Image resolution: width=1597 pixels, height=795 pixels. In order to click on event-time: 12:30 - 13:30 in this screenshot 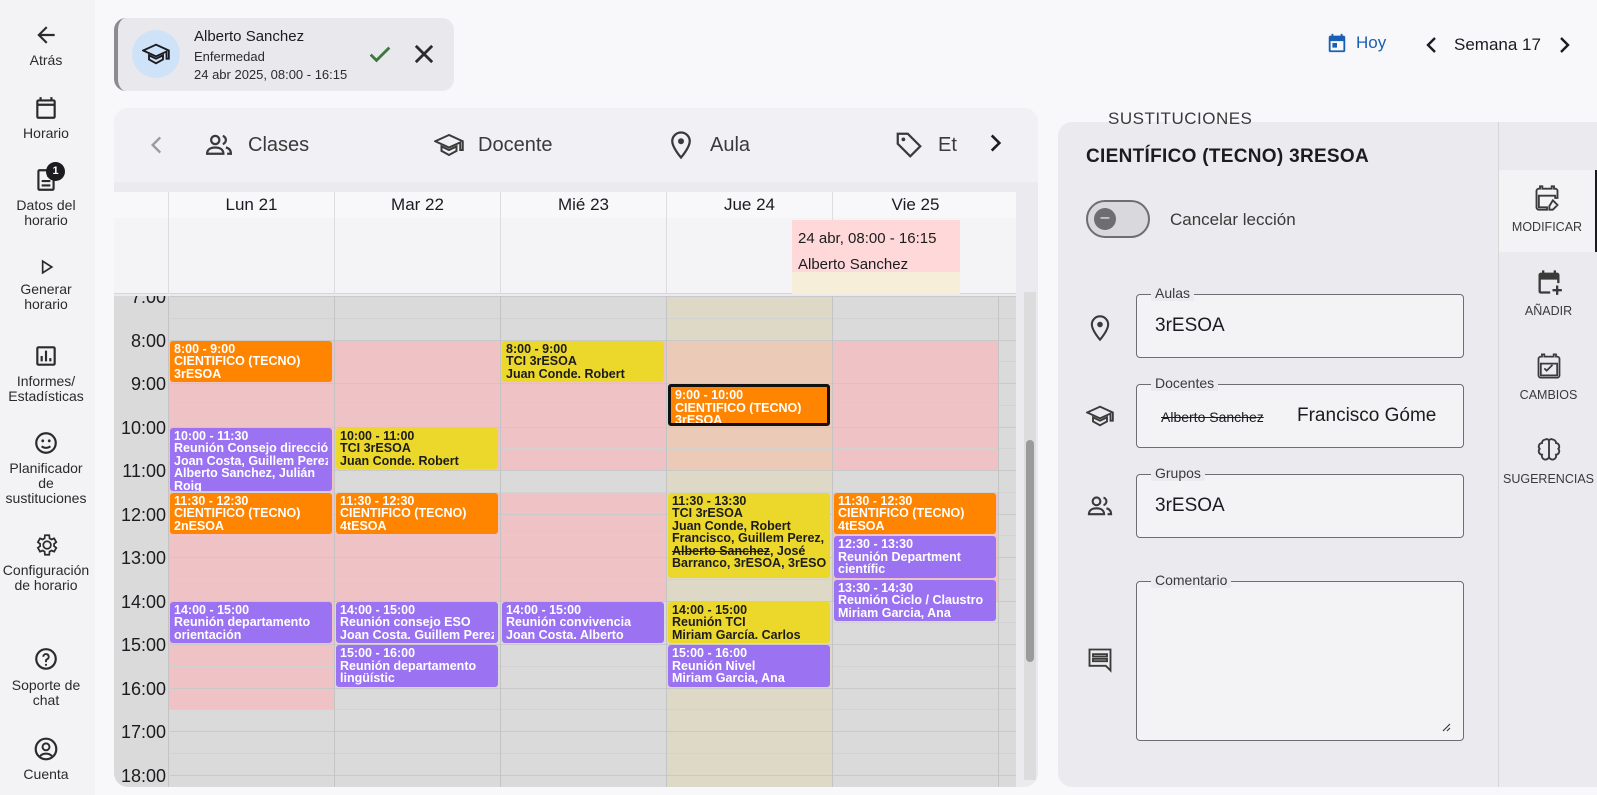, I will do `click(876, 544)`.